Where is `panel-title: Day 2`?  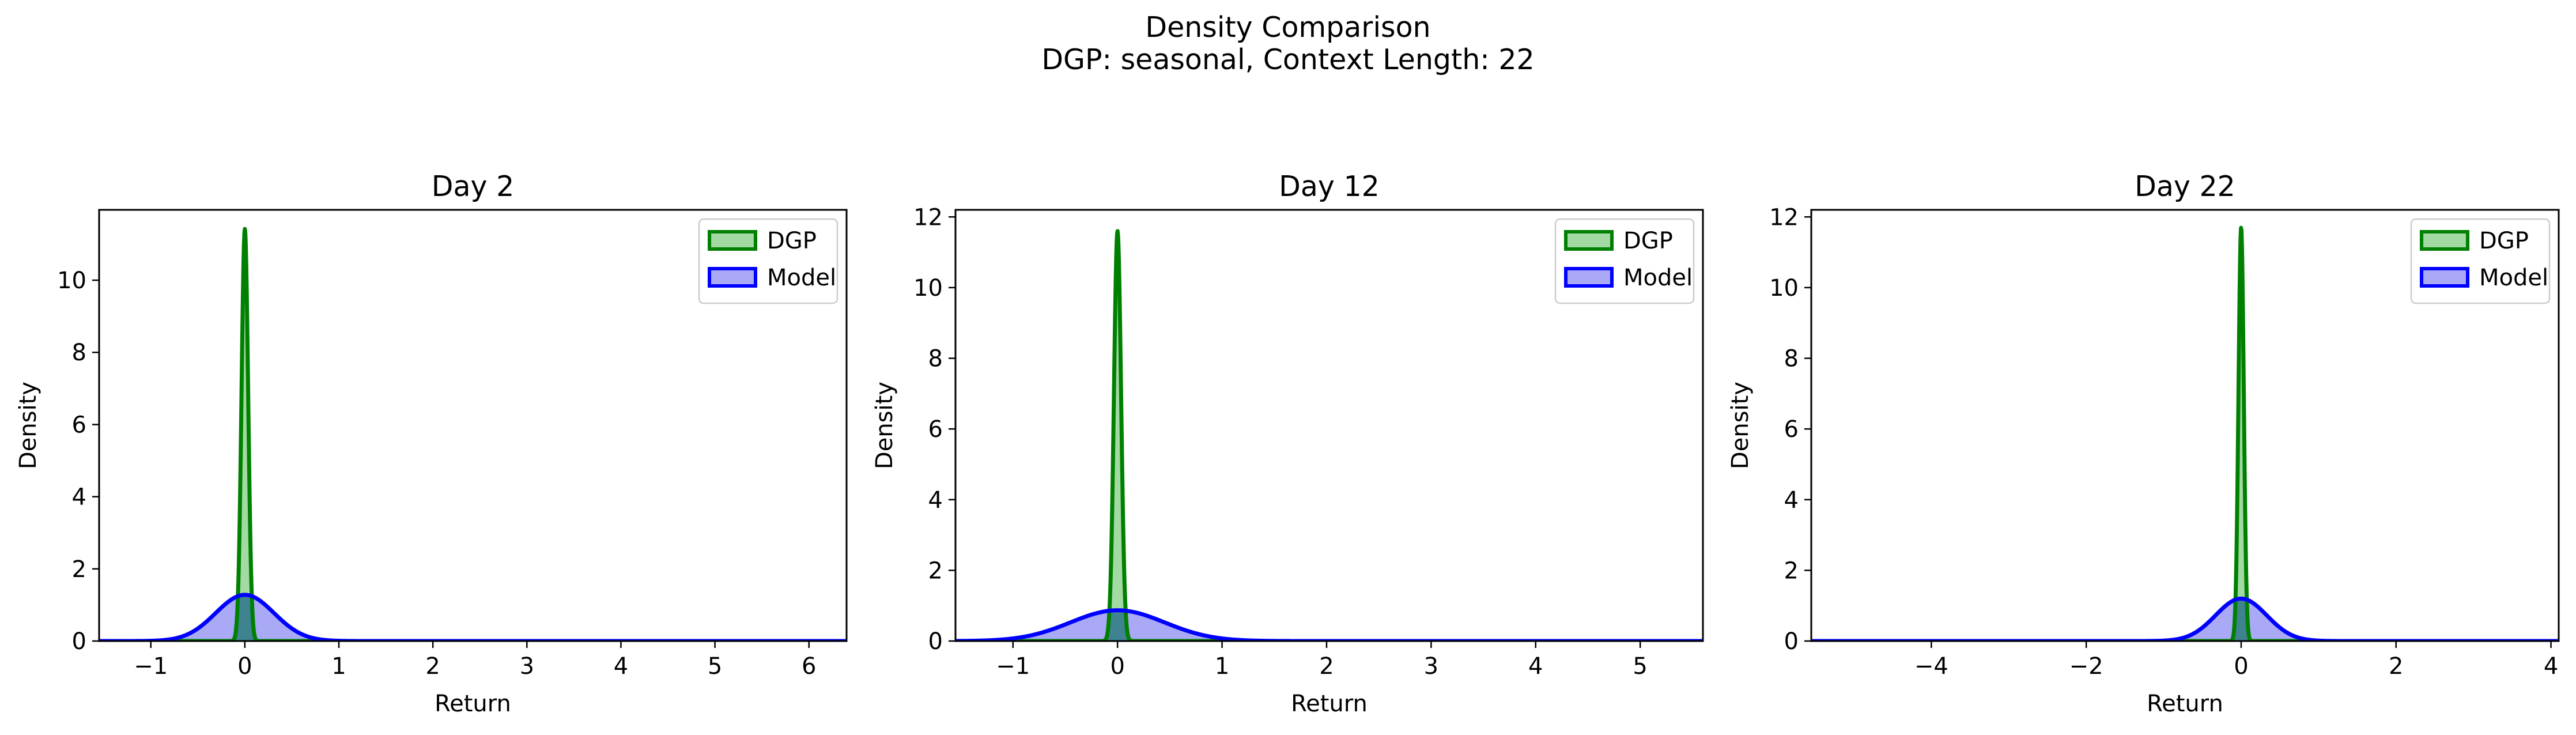
panel-title: Day 2 is located at coordinates (474, 186).